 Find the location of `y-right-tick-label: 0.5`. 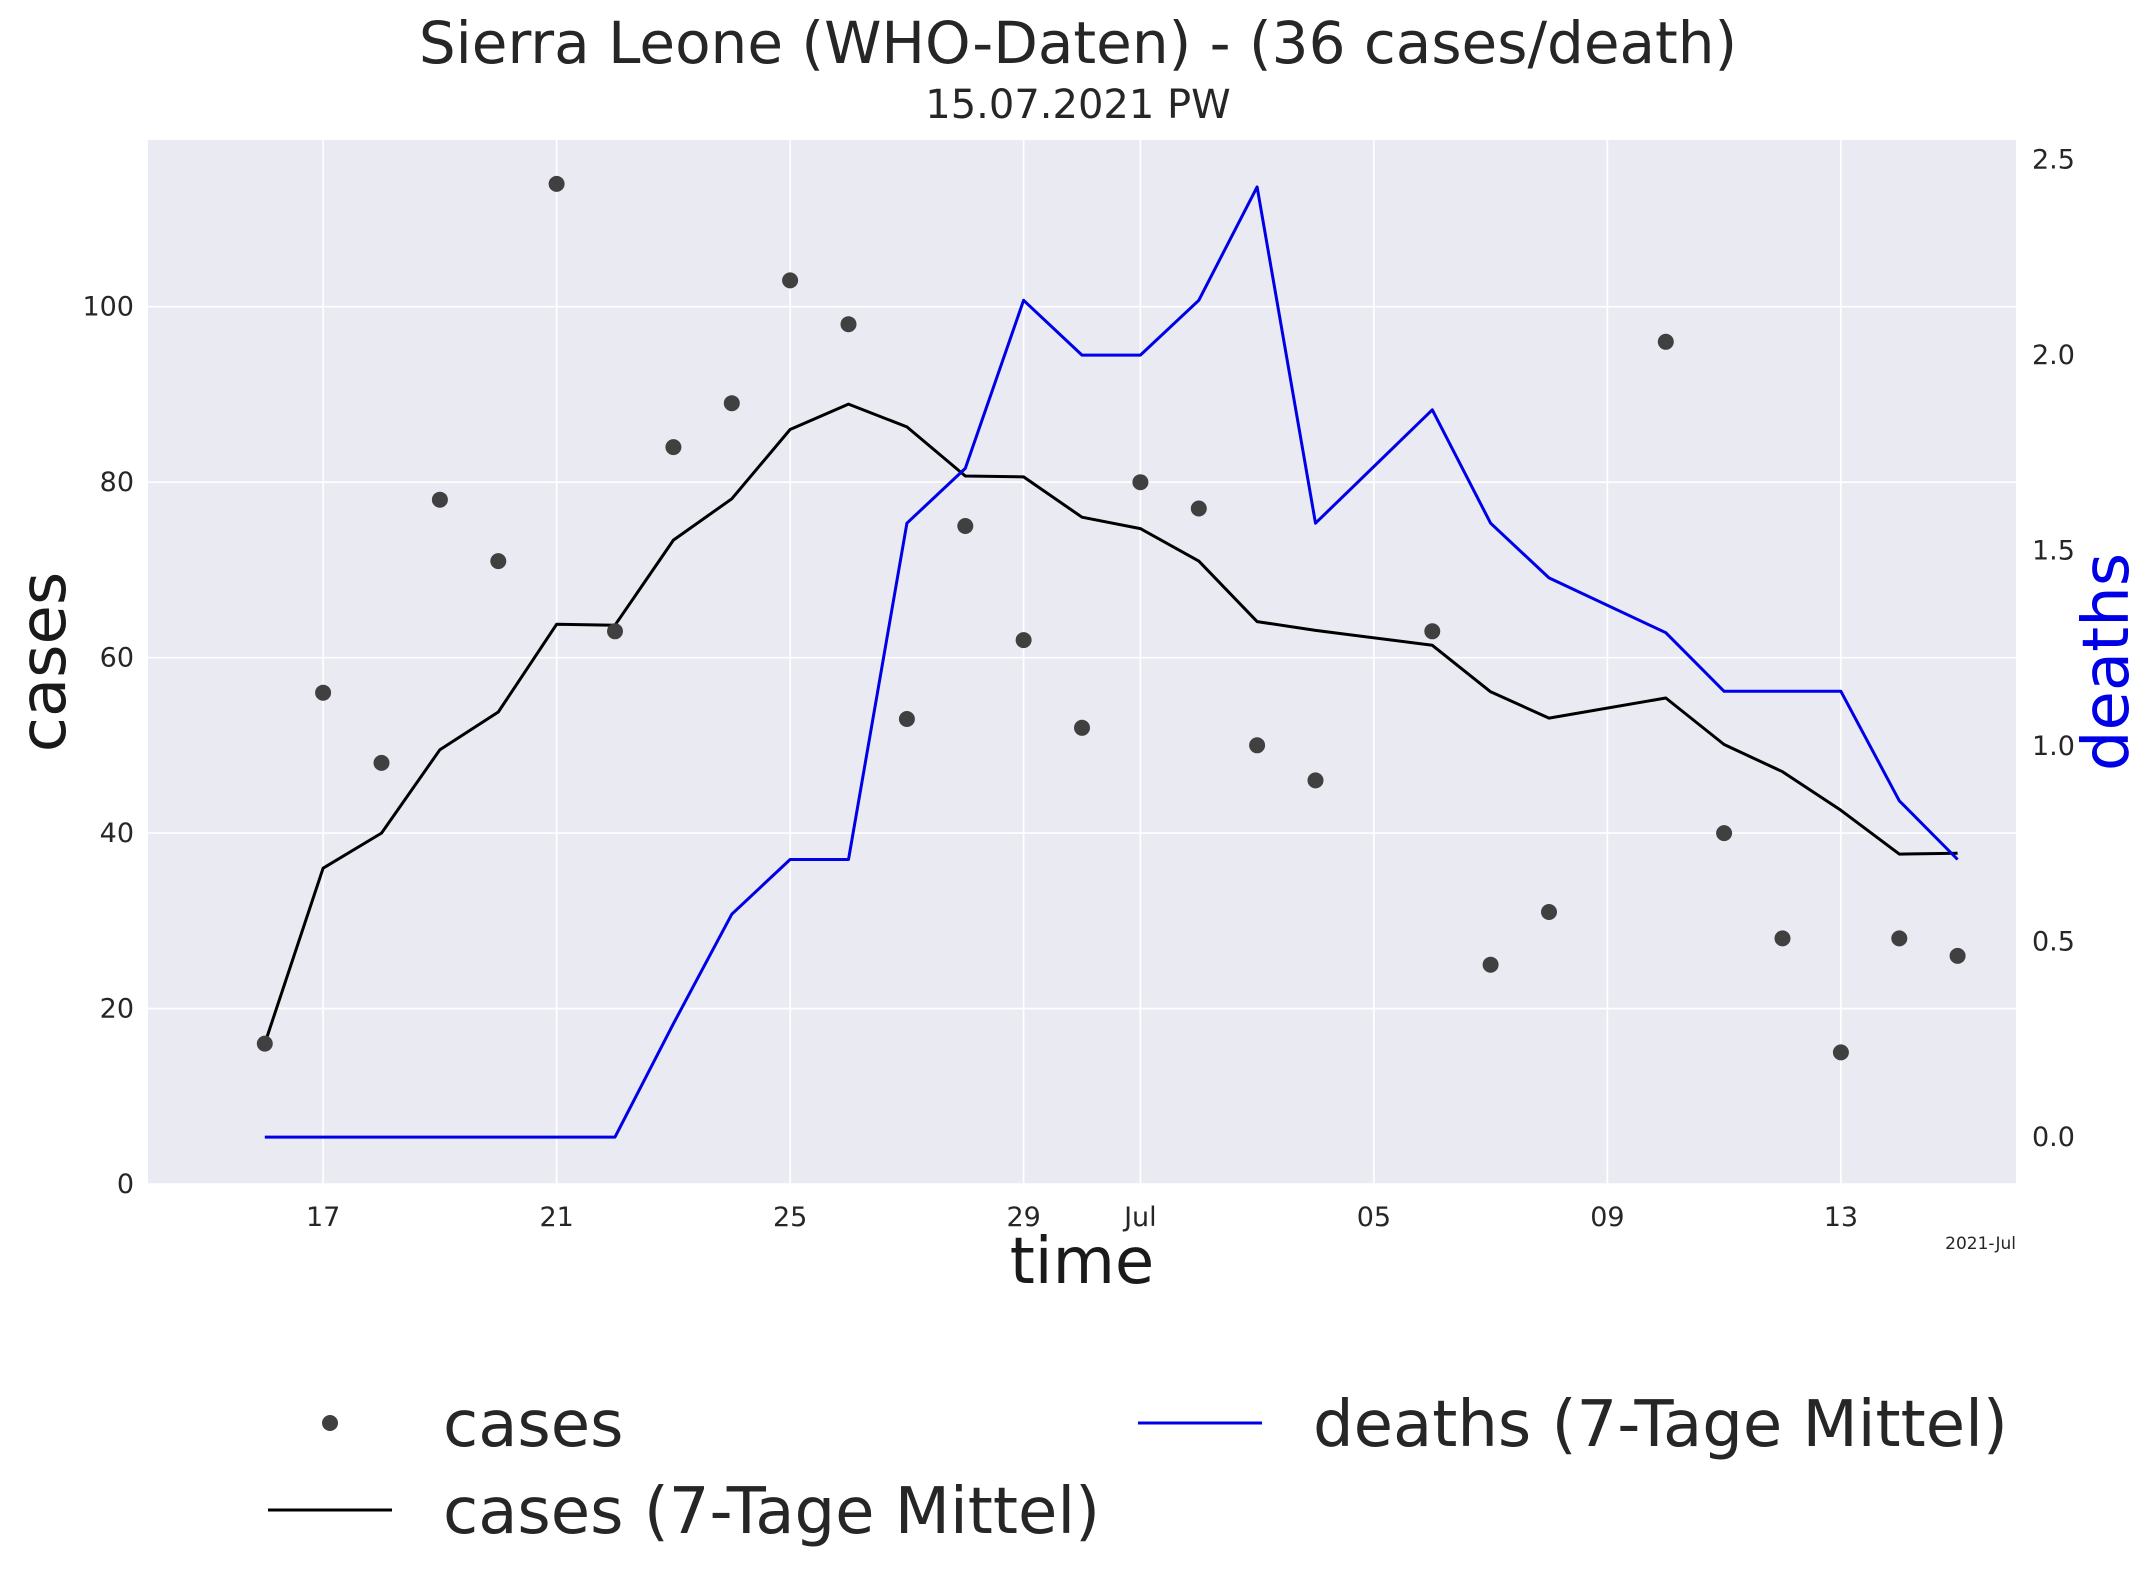

y-right-tick-label: 0.5 is located at coordinates (2053, 942).